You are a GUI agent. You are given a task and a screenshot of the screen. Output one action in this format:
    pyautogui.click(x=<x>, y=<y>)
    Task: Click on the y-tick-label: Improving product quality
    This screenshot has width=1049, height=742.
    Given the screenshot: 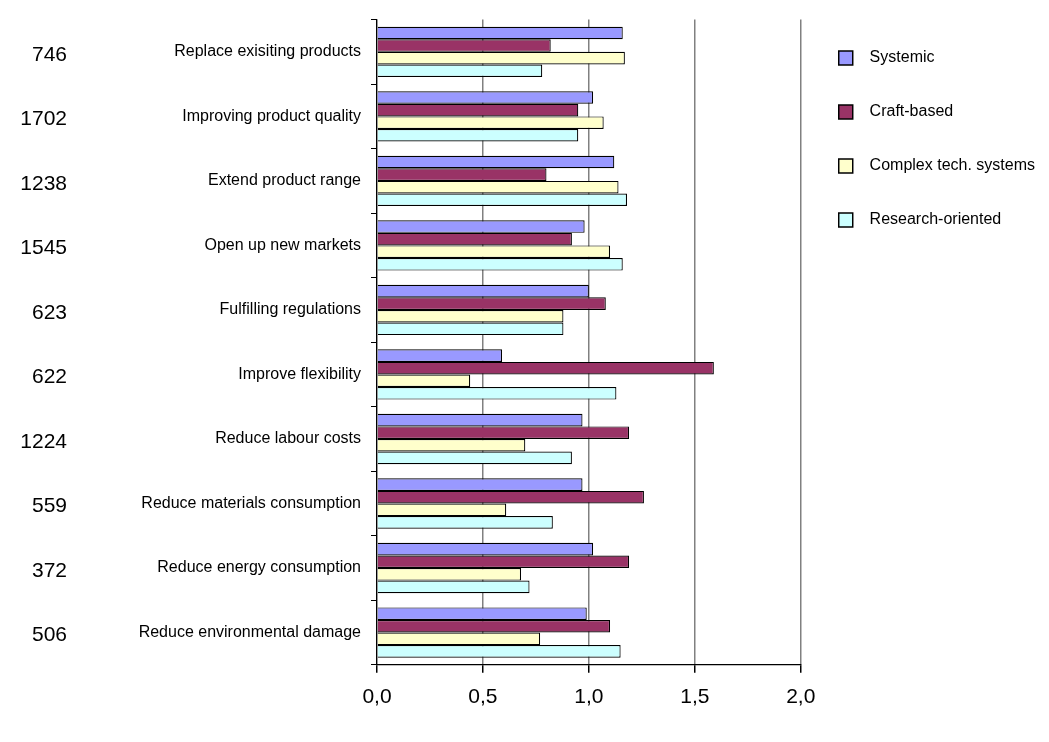 What is the action you would take?
    pyautogui.click(x=271, y=115)
    